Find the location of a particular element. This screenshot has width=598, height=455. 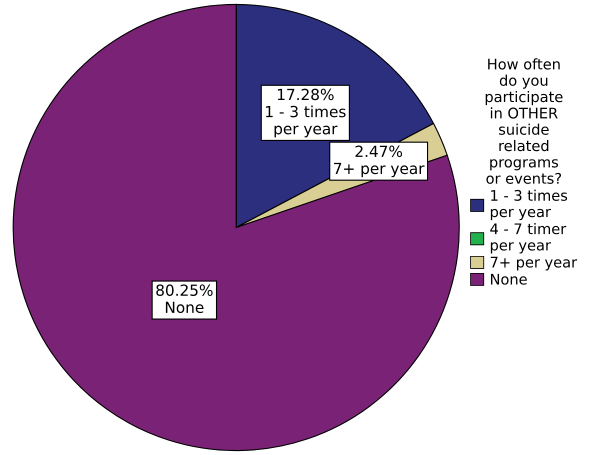

legend-label: None is located at coordinates (508, 279).